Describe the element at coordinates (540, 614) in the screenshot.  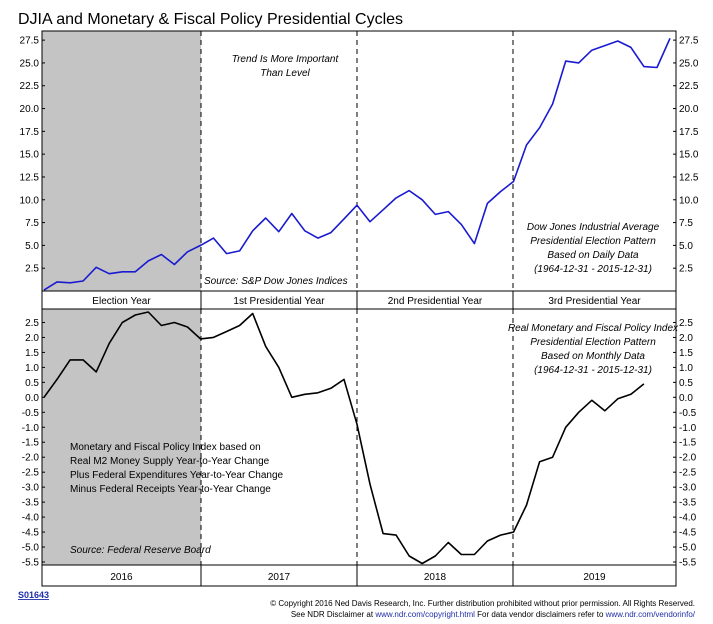
I see `disclaimer-text: For data vendor disclaimers refer to` at that location.